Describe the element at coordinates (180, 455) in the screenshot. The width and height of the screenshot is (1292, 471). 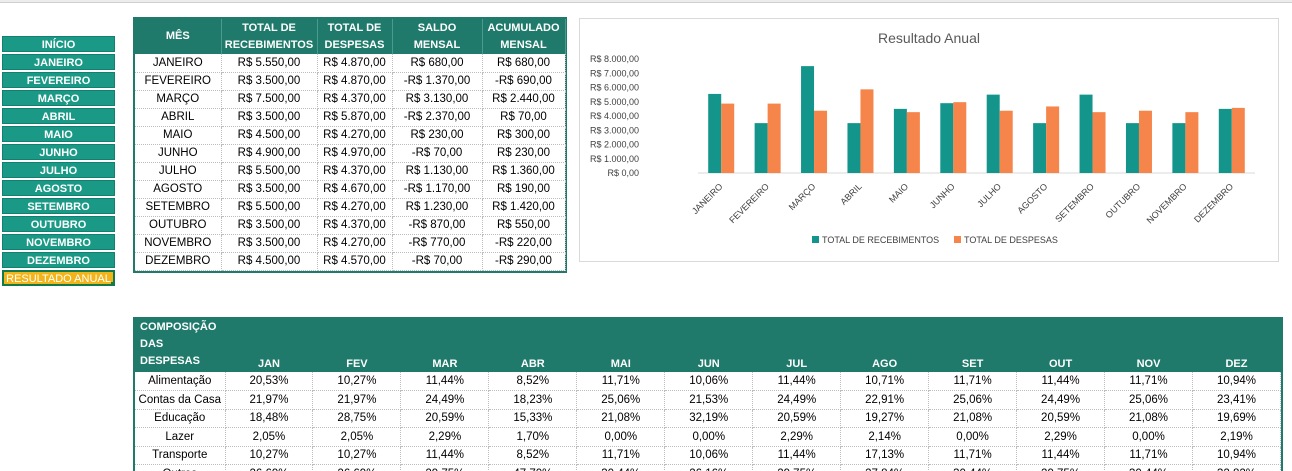
I see `row-label: Transporte` at that location.